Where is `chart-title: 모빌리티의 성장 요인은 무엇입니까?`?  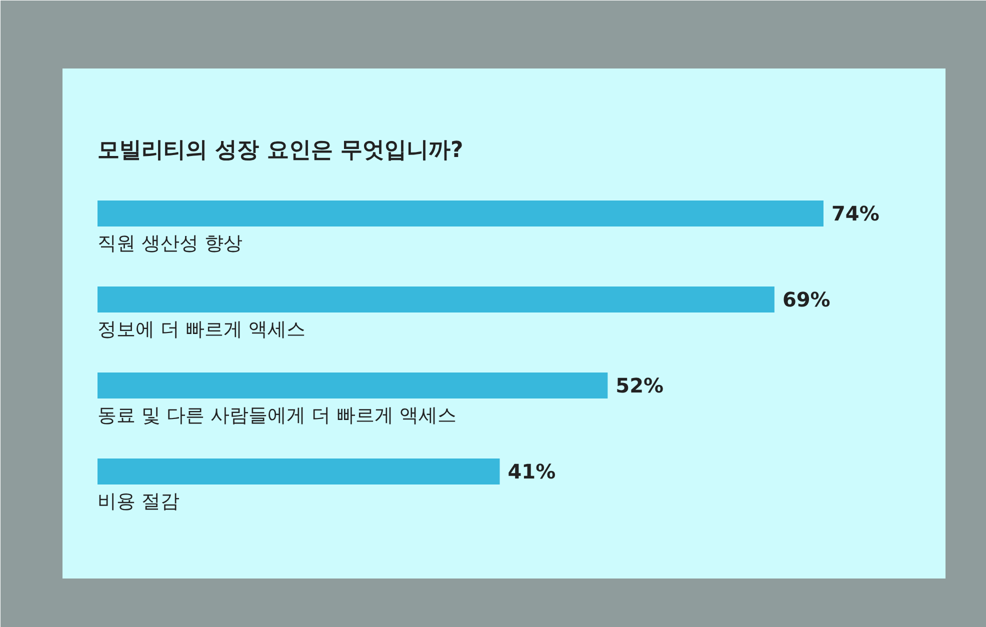
chart-title: 모빌리티의 성장 요인은 무엇입니까? is located at coordinates (281, 150).